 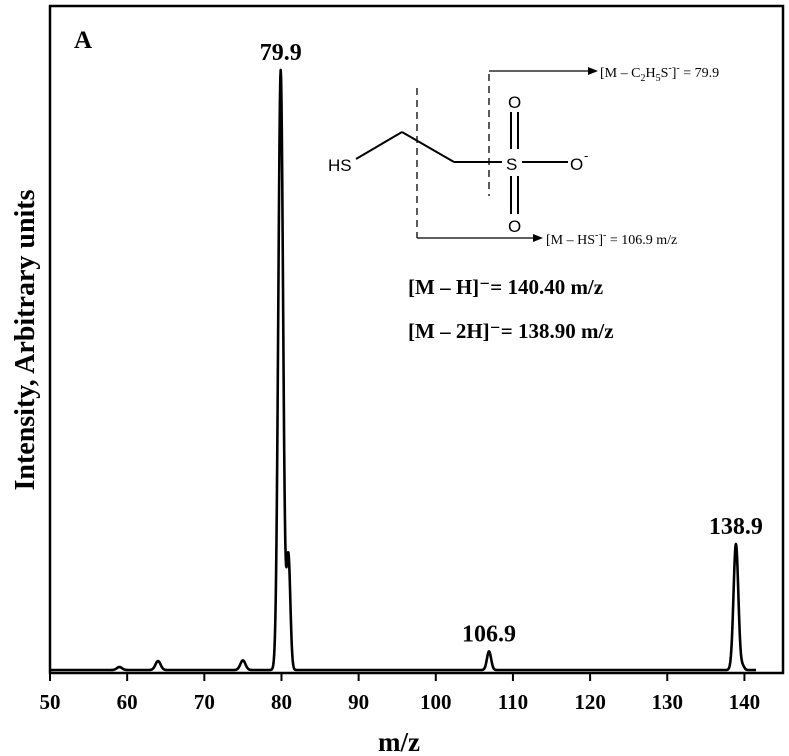 What do you see at coordinates (514, 102) in the screenshot?
I see `o-top-atom: O` at bounding box center [514, 102].